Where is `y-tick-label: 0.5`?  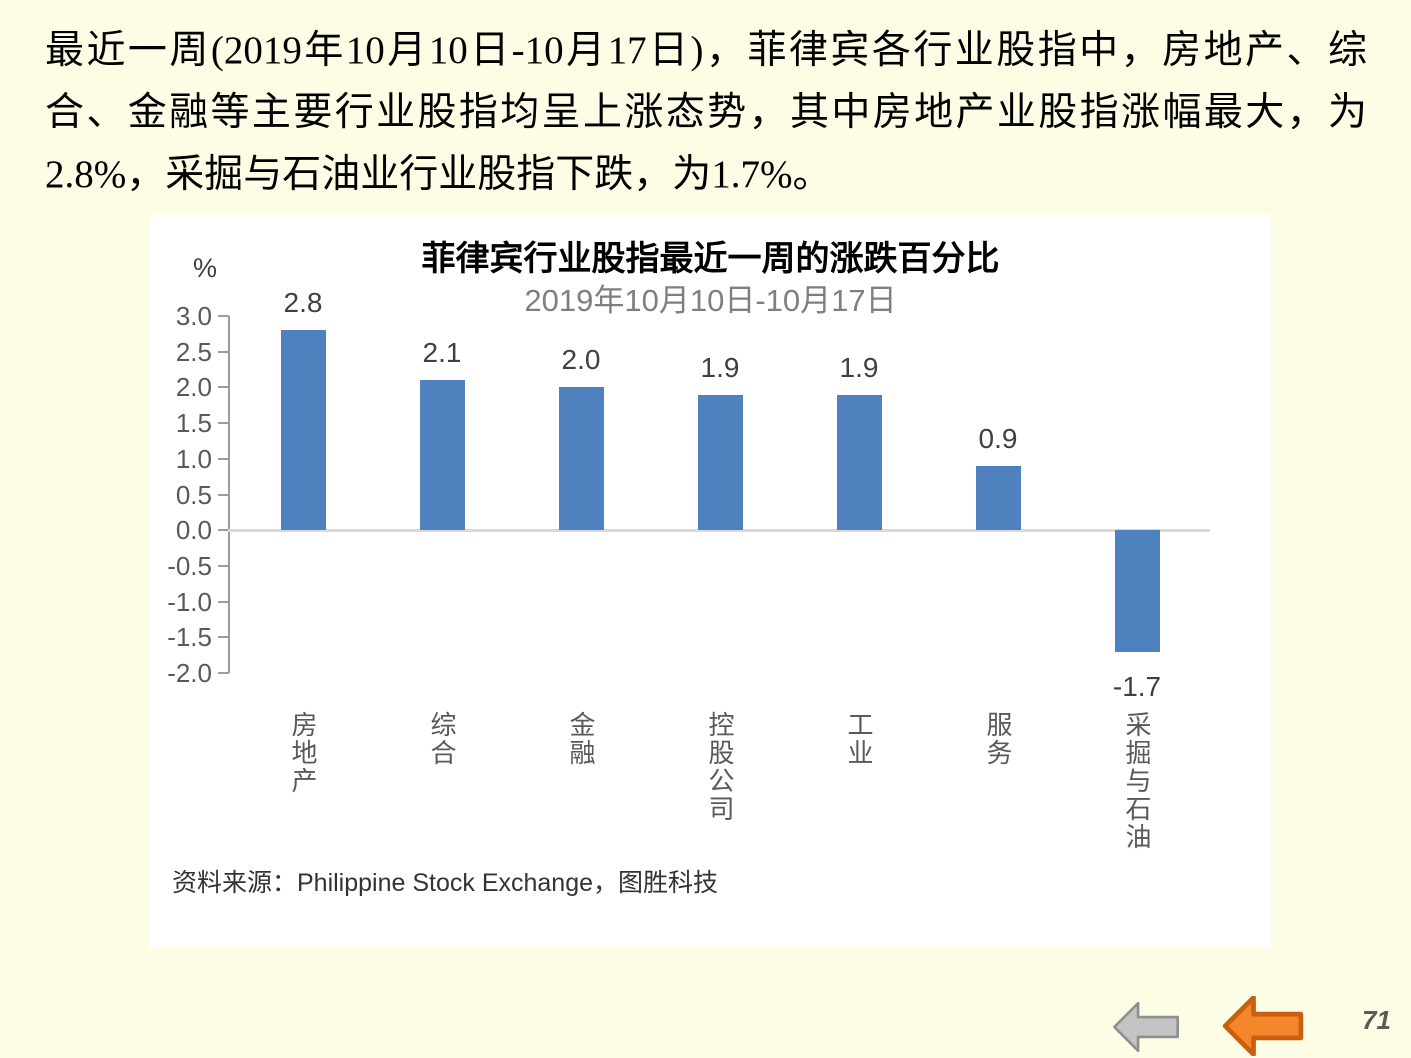 y-tick-label: 0.5 is located at coordinates (193, 494).